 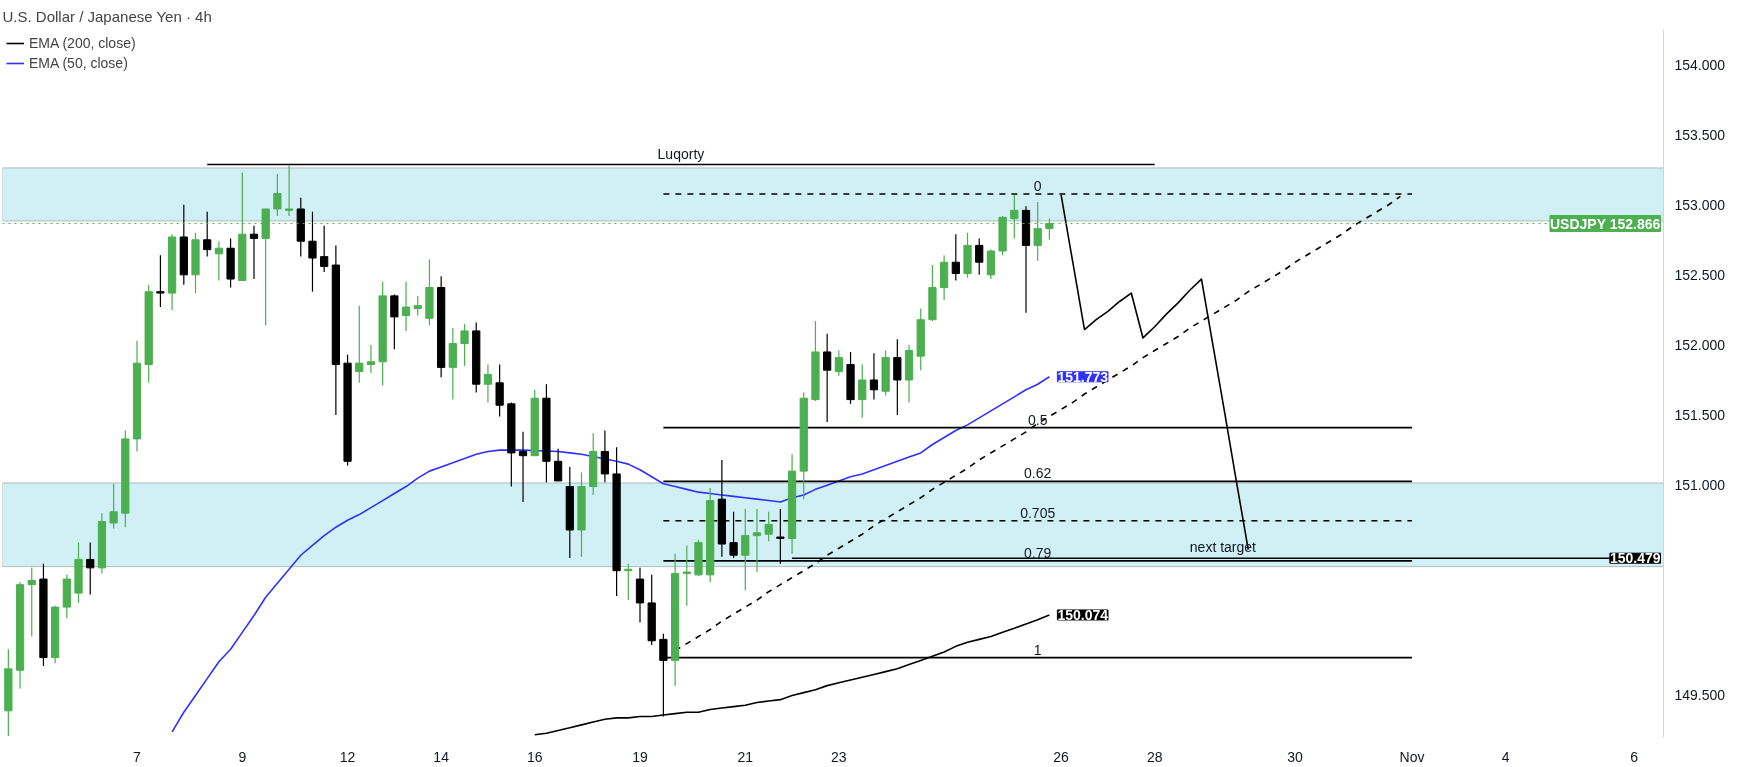 I want to click on chart-title: U.S. Dollar / Japanese Yen · 4h, so click(x=107, y=16).